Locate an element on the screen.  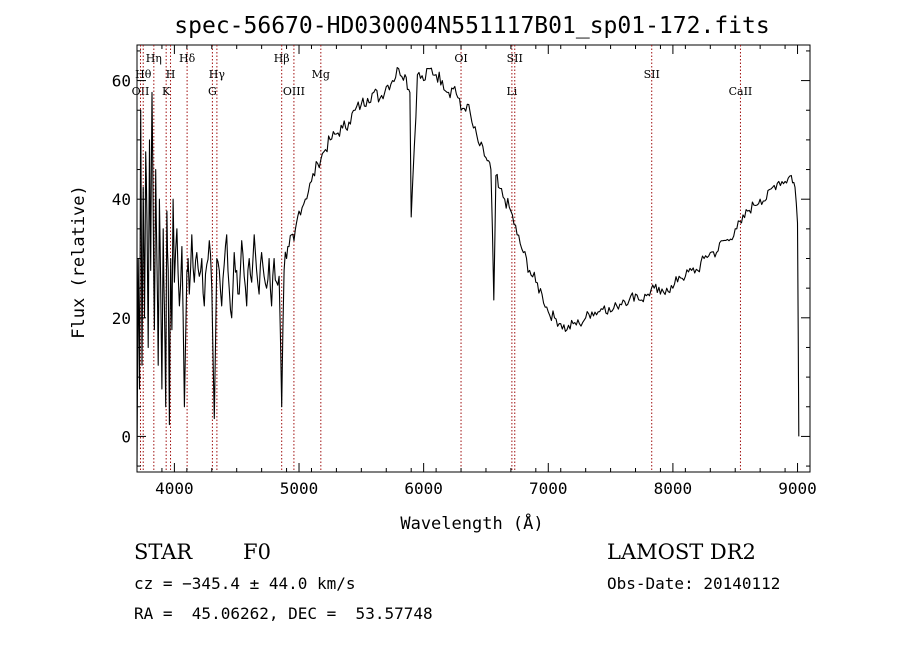
line-label-14: SII is located at coordinates (652, 74).